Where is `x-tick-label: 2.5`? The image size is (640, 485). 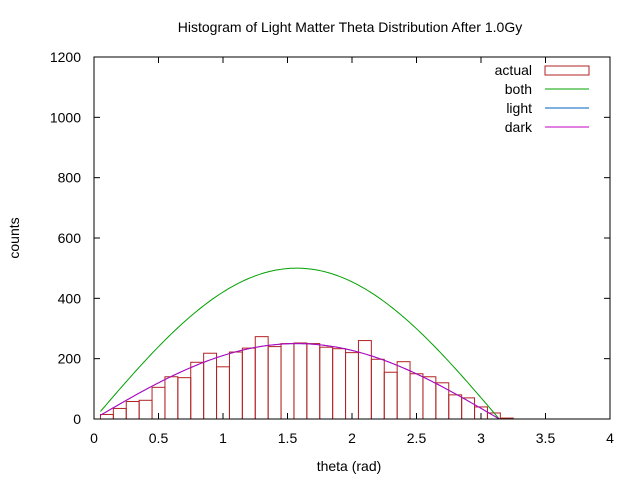
x-tick-label: 2.5 is located at coordinates (417, 438).